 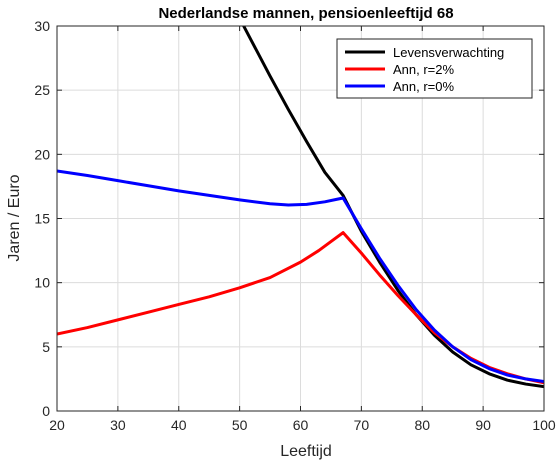 I want to click on x-tick-label: 20, so click(x=57, y=425).